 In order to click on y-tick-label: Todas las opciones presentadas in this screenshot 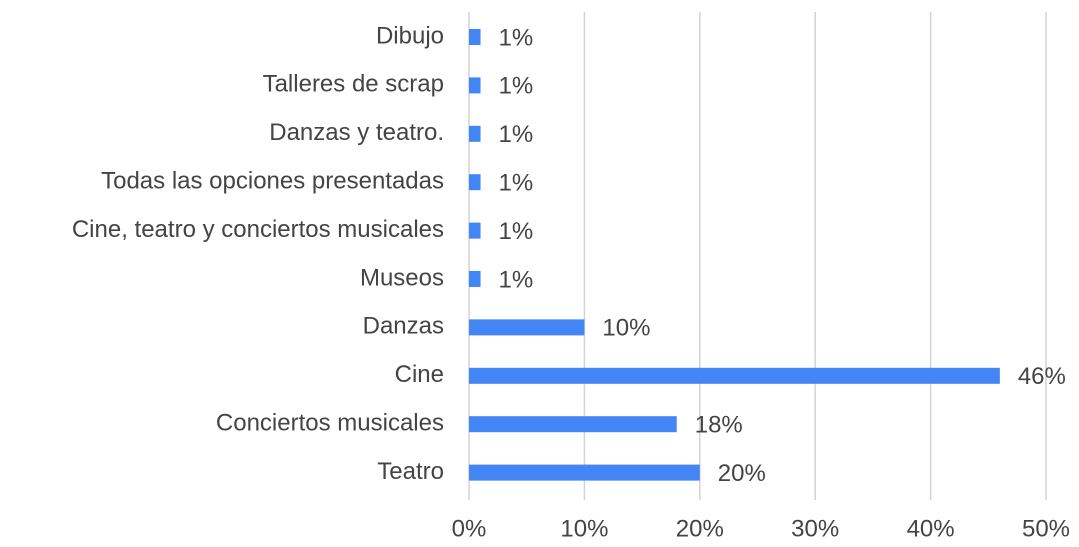, I will do `click(272, 181)`.